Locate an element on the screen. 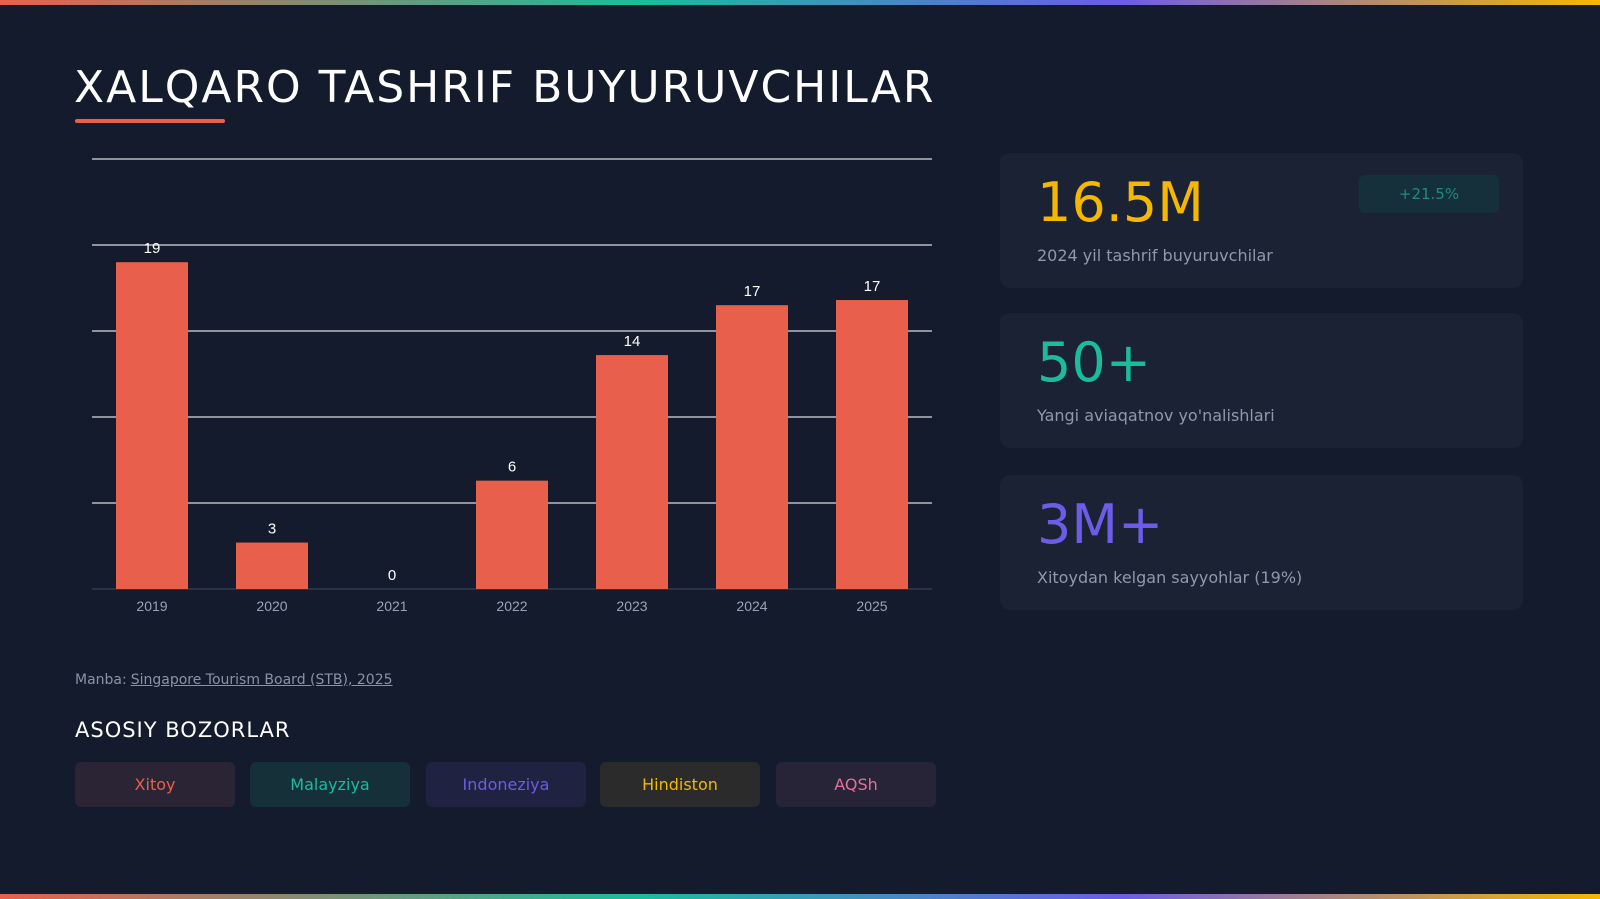 The image size is (1600, 899). source-link: Singapore Tourism Board (STB), 2025 is located at coordinates (261, 680).